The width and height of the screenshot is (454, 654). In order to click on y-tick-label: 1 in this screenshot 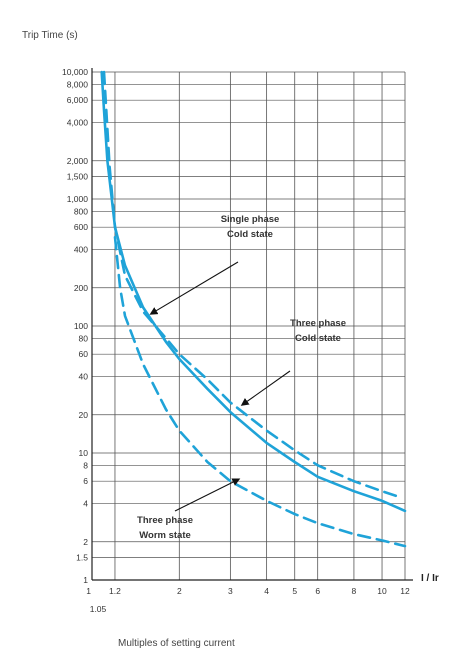, I will do `click(85, 580)`.